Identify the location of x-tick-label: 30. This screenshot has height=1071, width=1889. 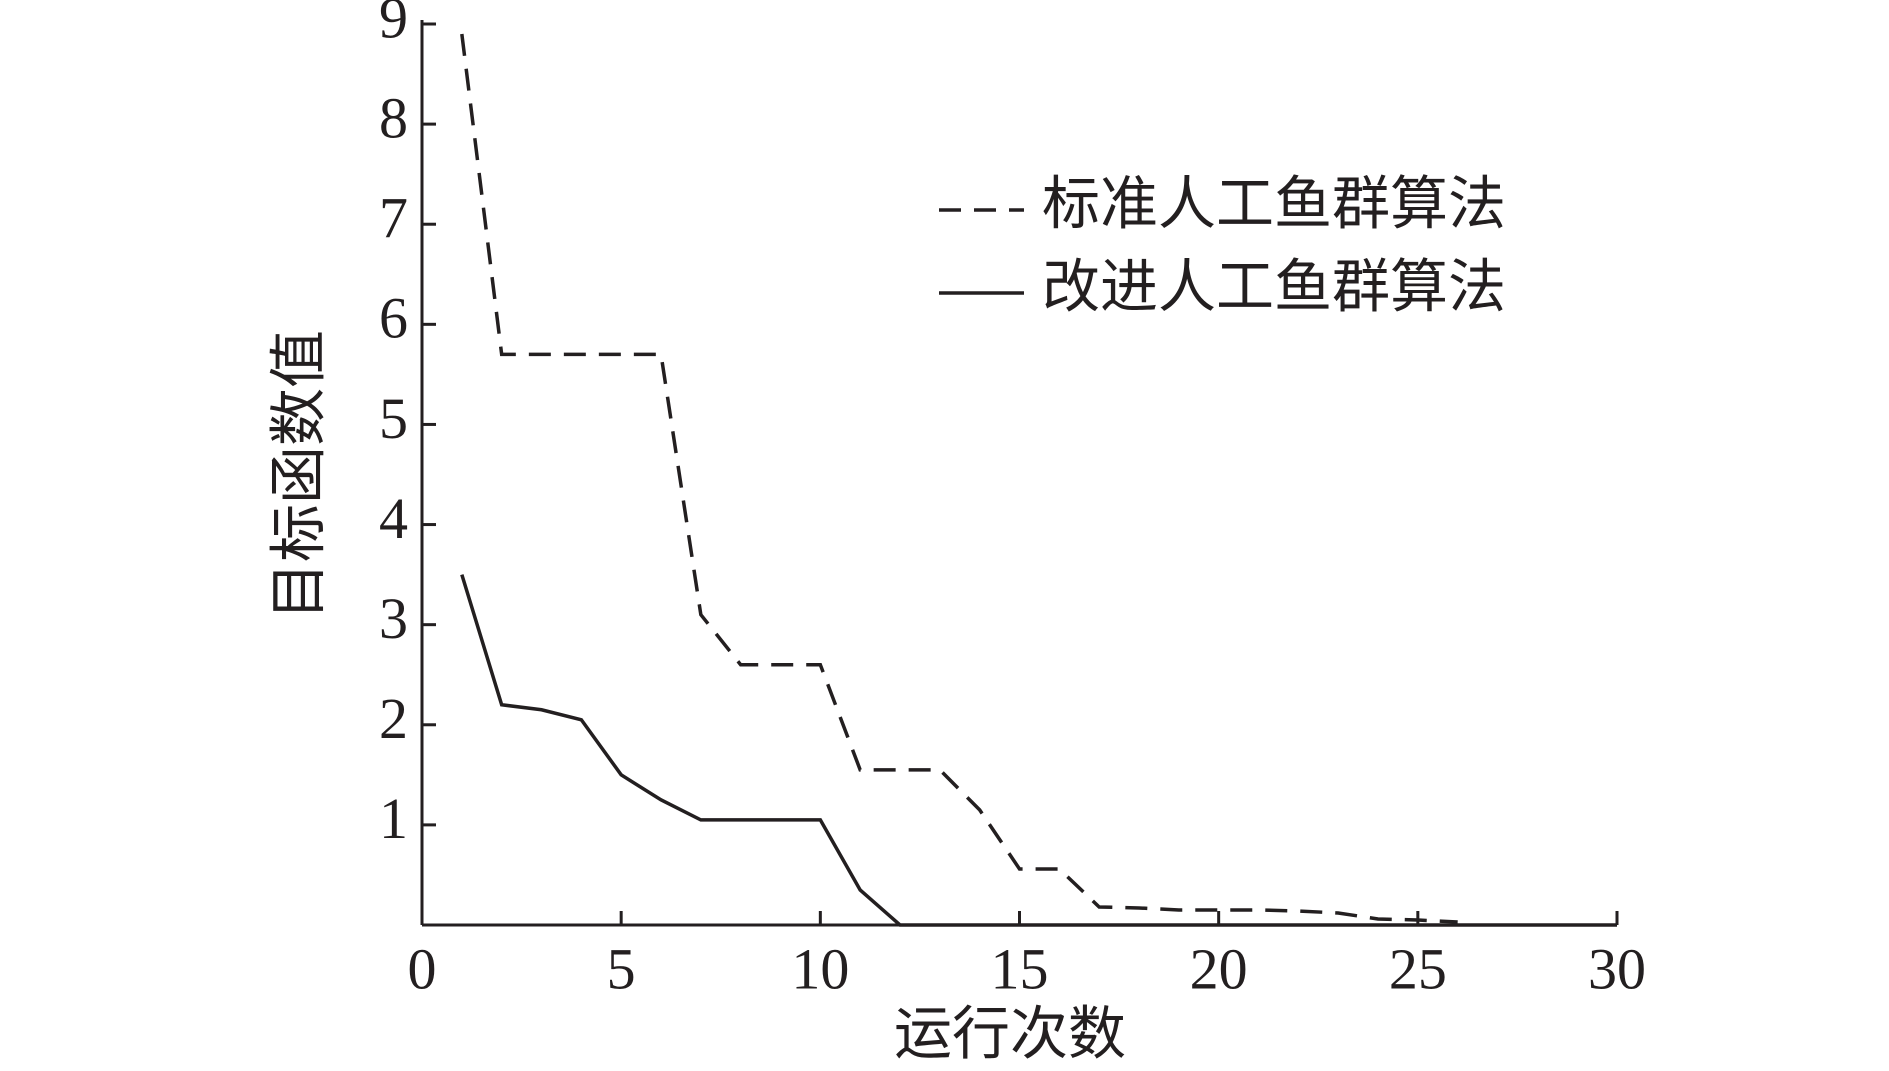
(1617, 968).